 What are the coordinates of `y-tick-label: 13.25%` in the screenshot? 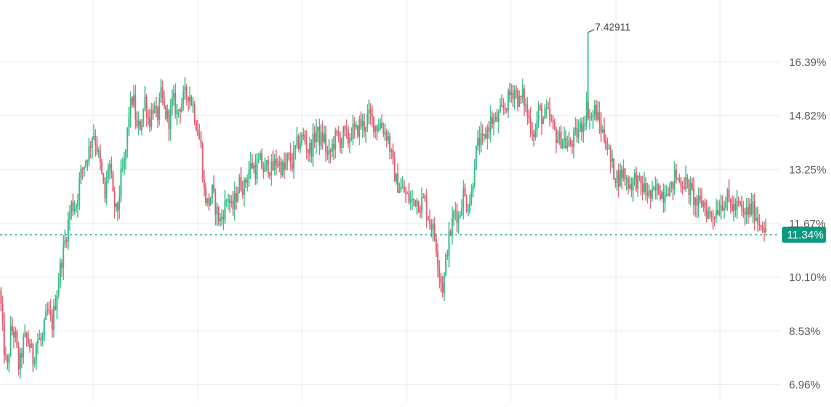 It's located at (808, 170).